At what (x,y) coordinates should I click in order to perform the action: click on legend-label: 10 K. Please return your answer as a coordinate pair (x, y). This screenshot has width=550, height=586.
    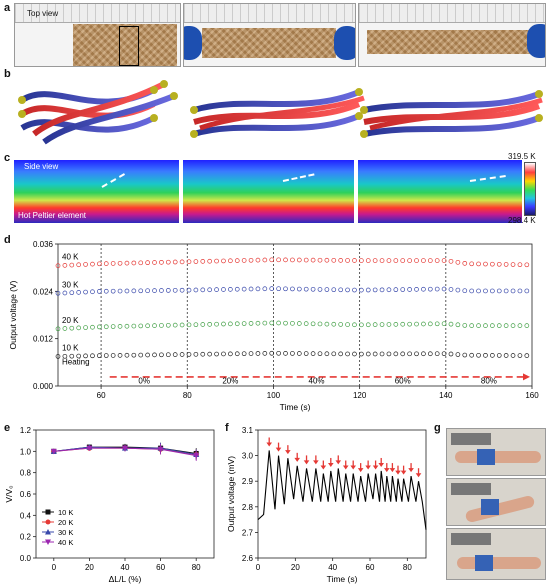
    Looking at the image, I should click on (65, 512).